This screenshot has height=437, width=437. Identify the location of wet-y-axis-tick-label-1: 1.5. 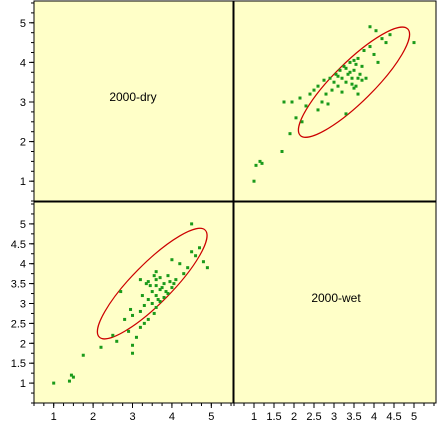
(18, 364).